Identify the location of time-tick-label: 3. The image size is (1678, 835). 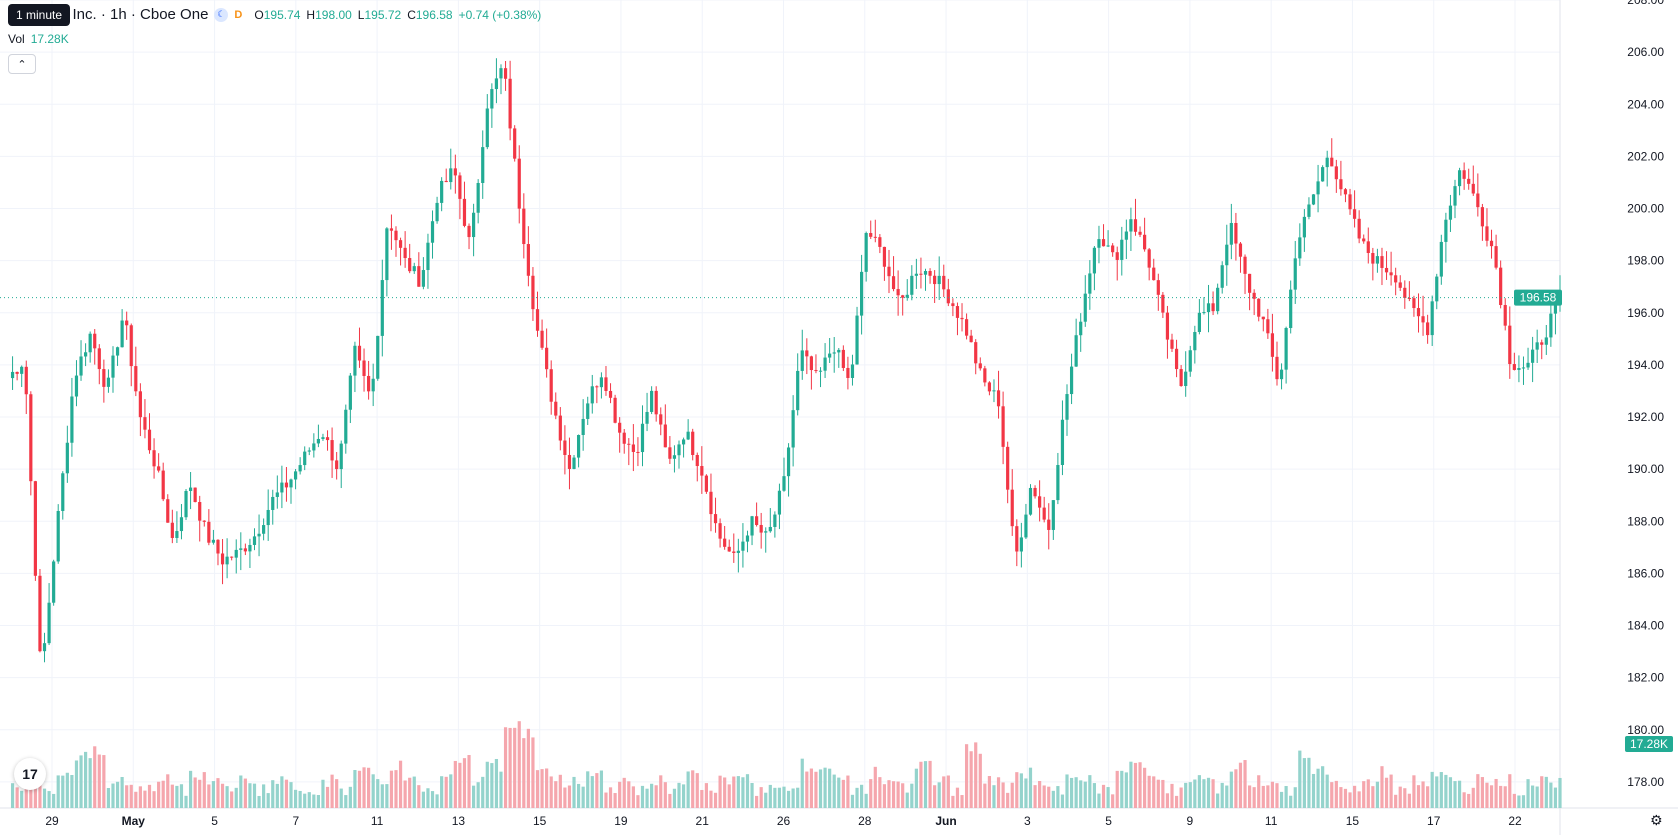
(1027, 821).